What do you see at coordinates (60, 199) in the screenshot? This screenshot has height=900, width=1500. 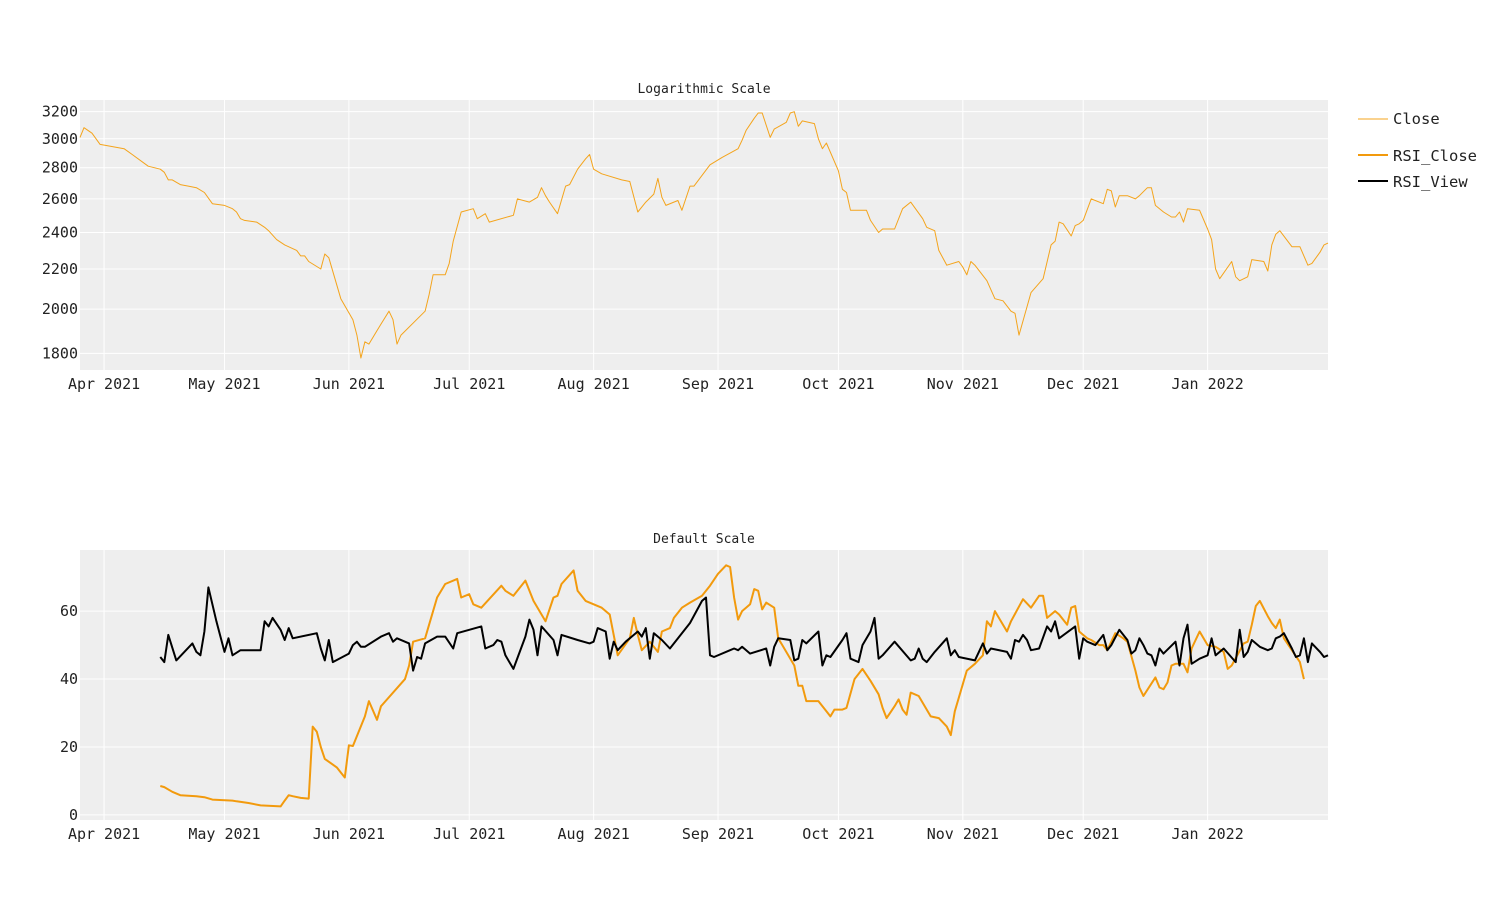 I see `y-tick-label-2600: 2600` at bounding box center [60, 199].